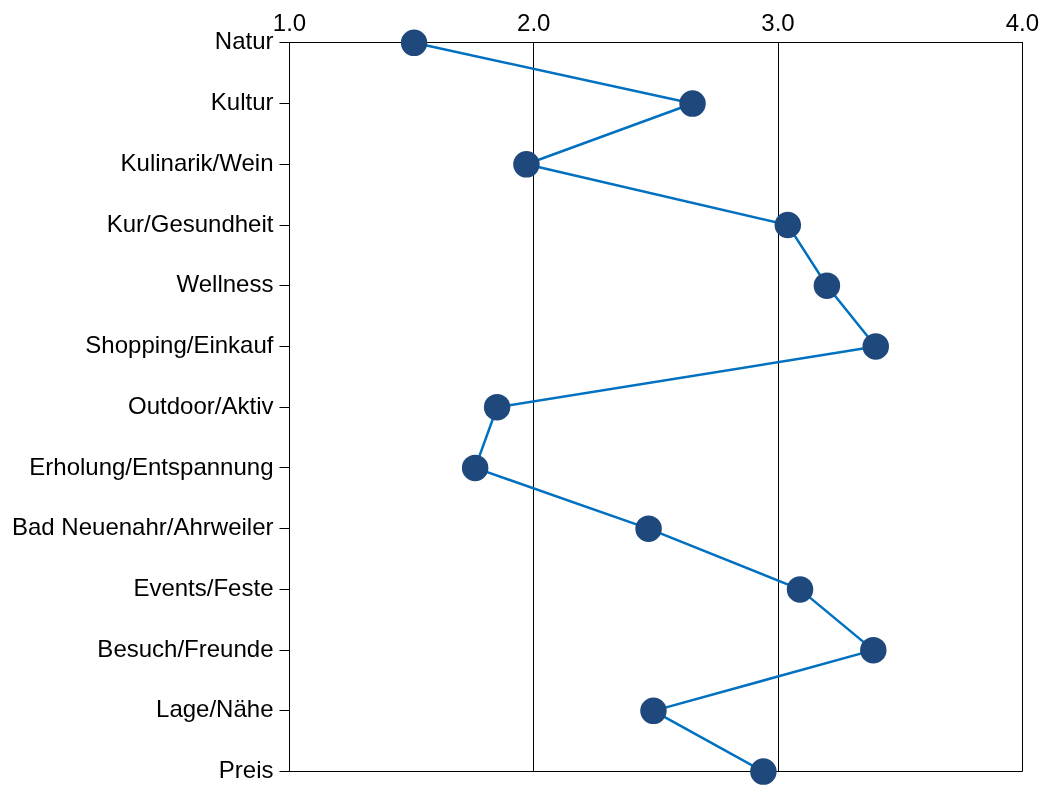 The width and height of the screenshot is (1043, 792). What do you see at coordinates (246, 770) in the screenshot?
I see `y-tick-label: Preis` at bounding box center [246, 770].